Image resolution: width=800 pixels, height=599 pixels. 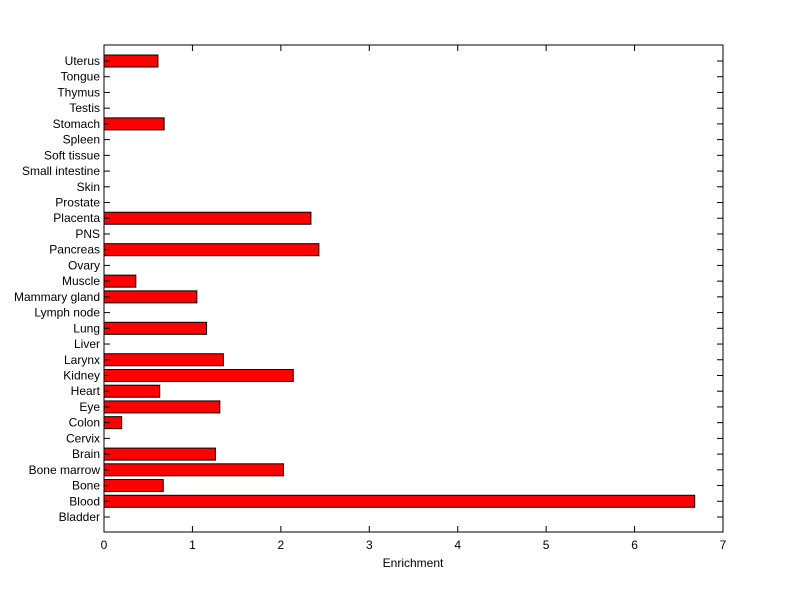 I want to click on y-tick-label-bone-marrow: Bone marrow, so click(x=65, y=470).